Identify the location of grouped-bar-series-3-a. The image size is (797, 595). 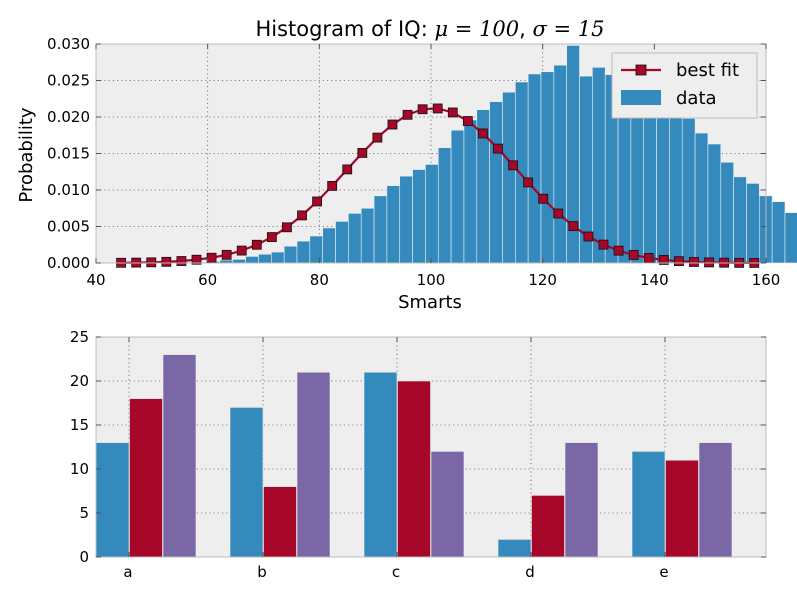
(179, 456).